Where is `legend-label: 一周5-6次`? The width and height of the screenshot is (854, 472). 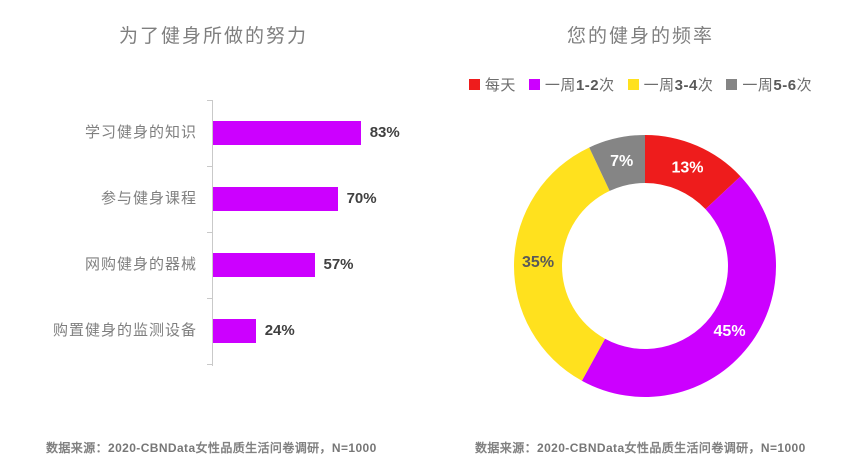 legend-label: 一周5-6次 is located at coordinates (777, 85).